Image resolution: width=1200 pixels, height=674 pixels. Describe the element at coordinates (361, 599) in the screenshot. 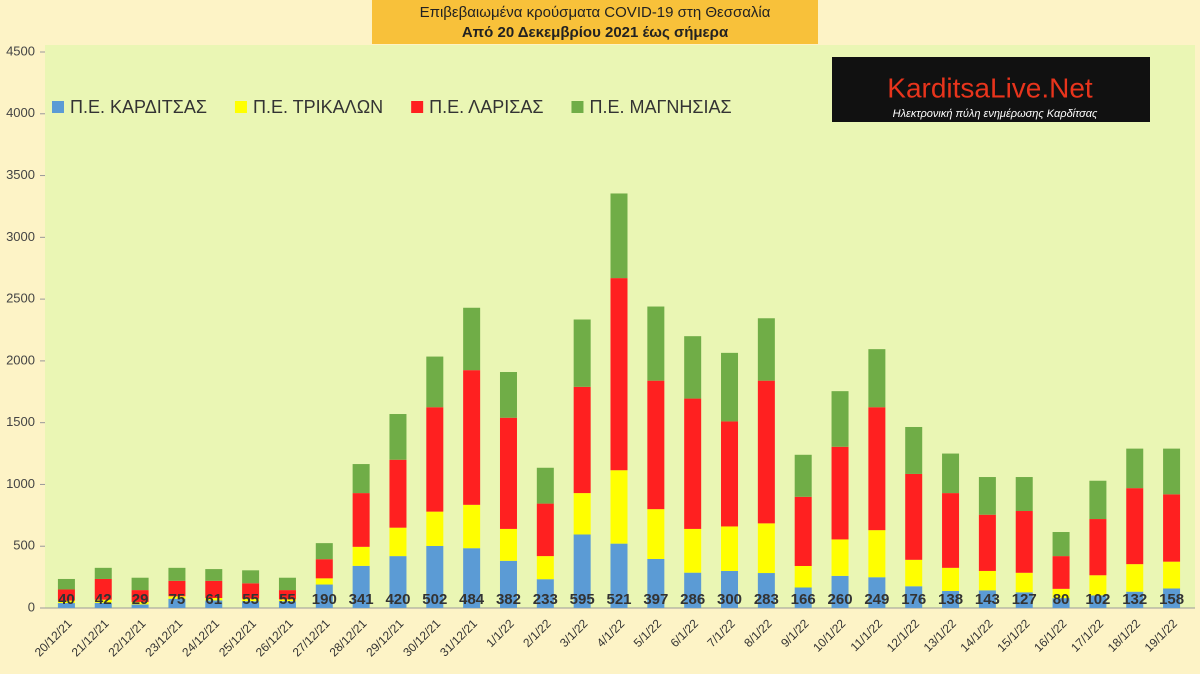

I see `data-label: 341` at that location.